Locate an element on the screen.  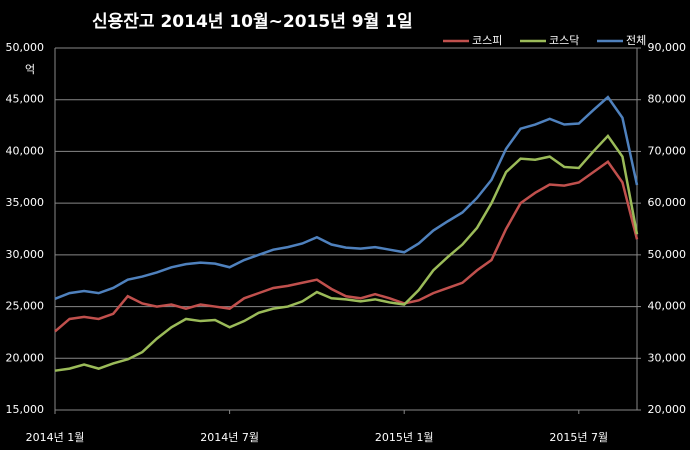
y-tick-label: 30,000 is located at coordinates (25, 254).